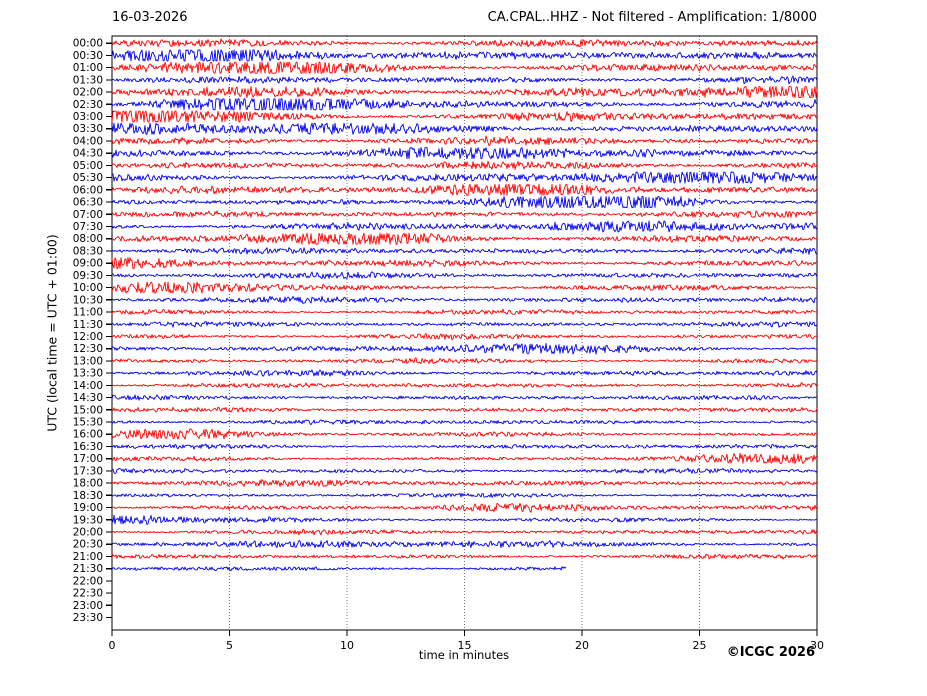 Image resolution: width=927 pixels, height=696 pixels. Describe the element at coordinates (88, 239) in the screenshot. I see `y-tick-label: 08:00` at that location.